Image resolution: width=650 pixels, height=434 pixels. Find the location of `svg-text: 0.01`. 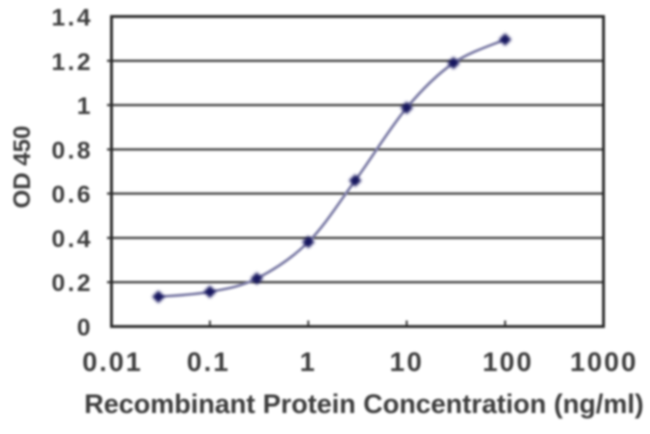

svg-text: 0.01 is located at coordinates (112, 362).